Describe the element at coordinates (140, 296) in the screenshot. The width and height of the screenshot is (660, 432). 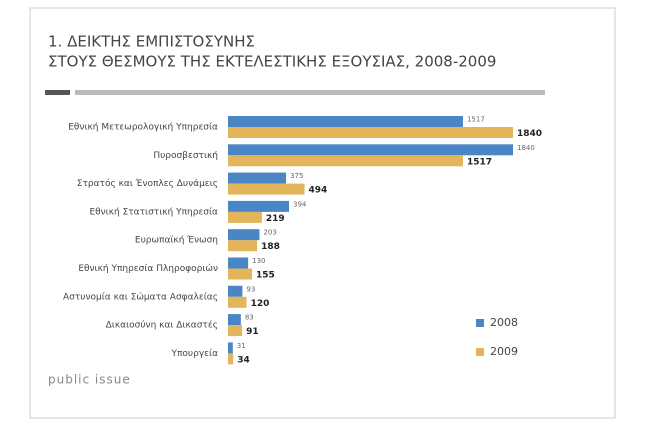
I see `category-label: Αστυνομία και Σώματα Ασφαλείας` at that location.